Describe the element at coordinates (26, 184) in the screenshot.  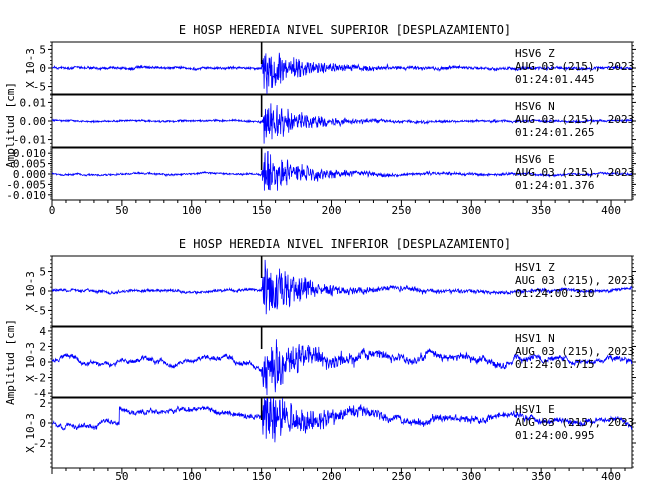
I see `y-tick-label: -0.005` at that location.